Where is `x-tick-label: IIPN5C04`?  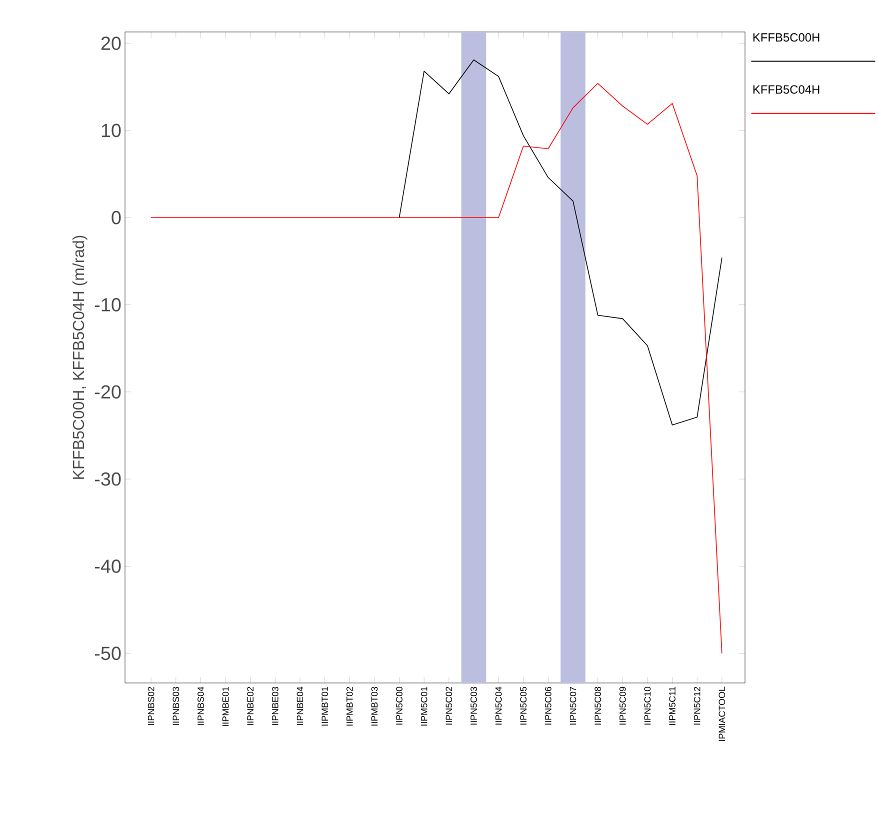
x-tick-label: IIPN5C04 is located at coordinates (498, 705).